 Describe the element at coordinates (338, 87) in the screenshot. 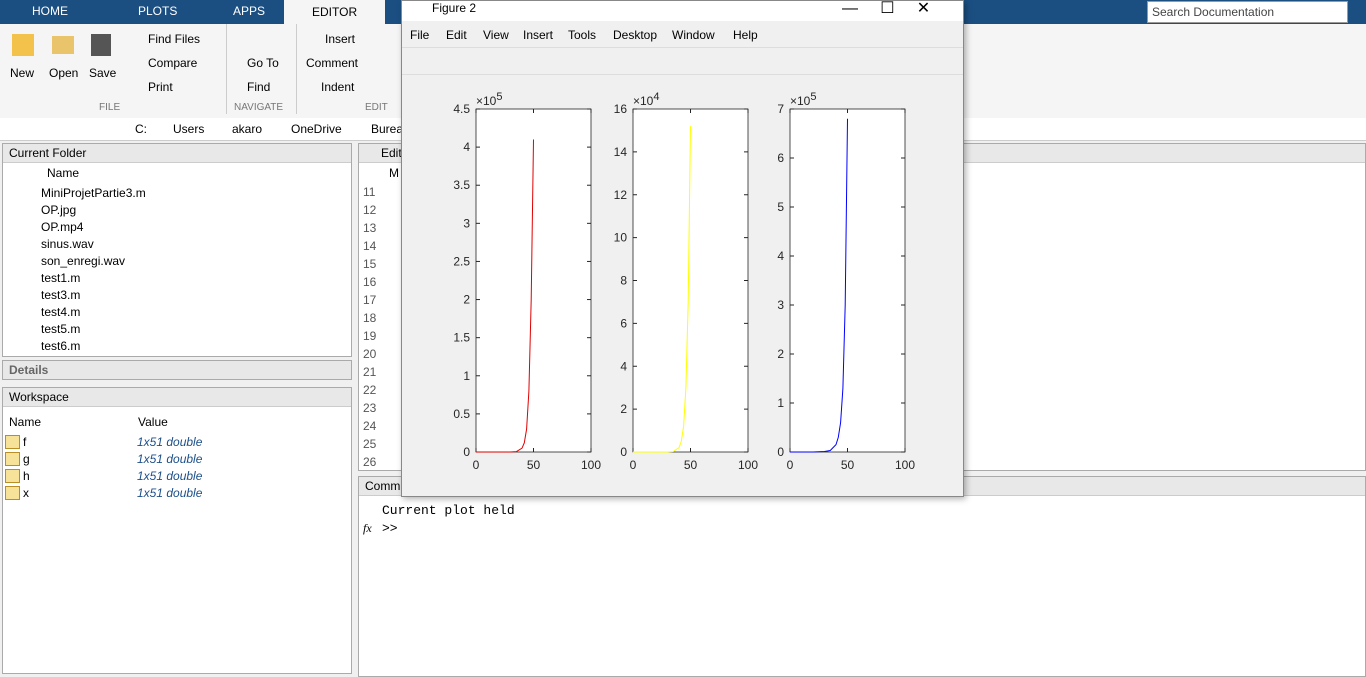

I see `indent-button: Indent` at that location.